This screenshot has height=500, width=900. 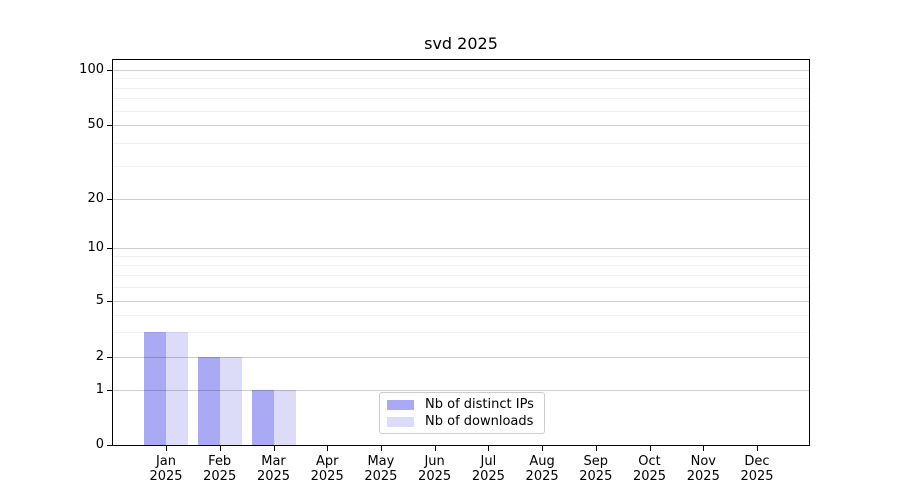 I want to click on x-tick-label-may: May 2025, so click(x=381, y=469).